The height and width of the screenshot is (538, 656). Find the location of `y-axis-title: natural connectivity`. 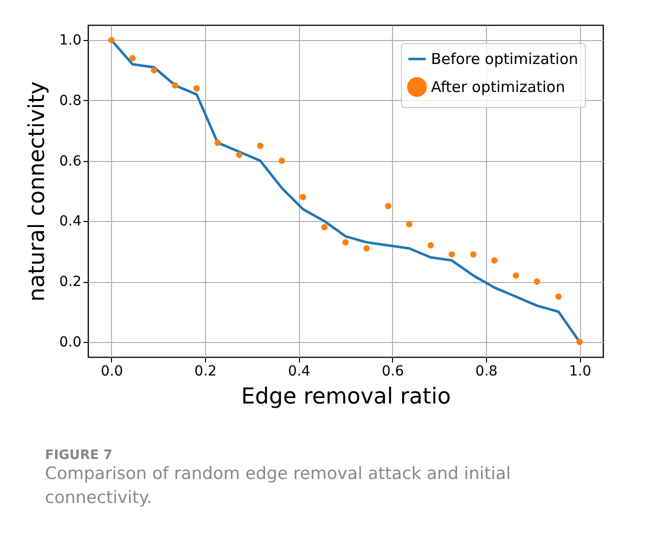

y-axis-title: natural connectivity is located at coordinates (37, 191).